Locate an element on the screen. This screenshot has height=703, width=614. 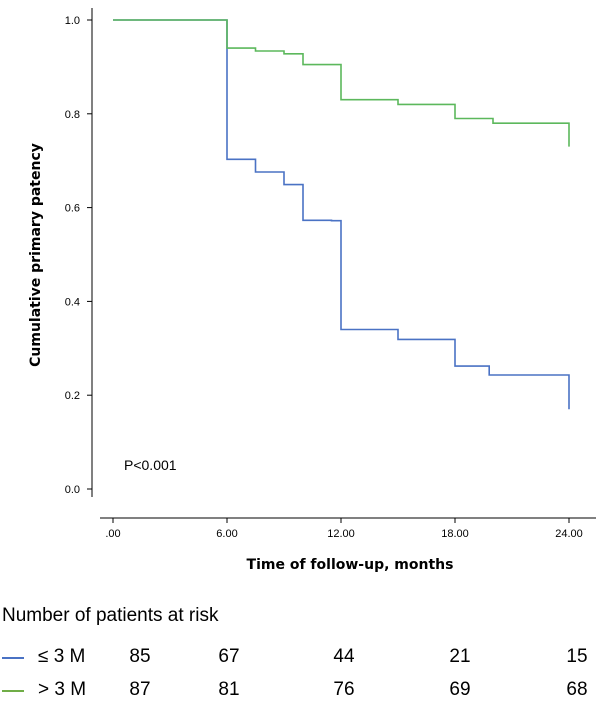
risk-row-le-3m: ≤ 3 M 85 67 44 21 15 is located at coordinates (307, 658).